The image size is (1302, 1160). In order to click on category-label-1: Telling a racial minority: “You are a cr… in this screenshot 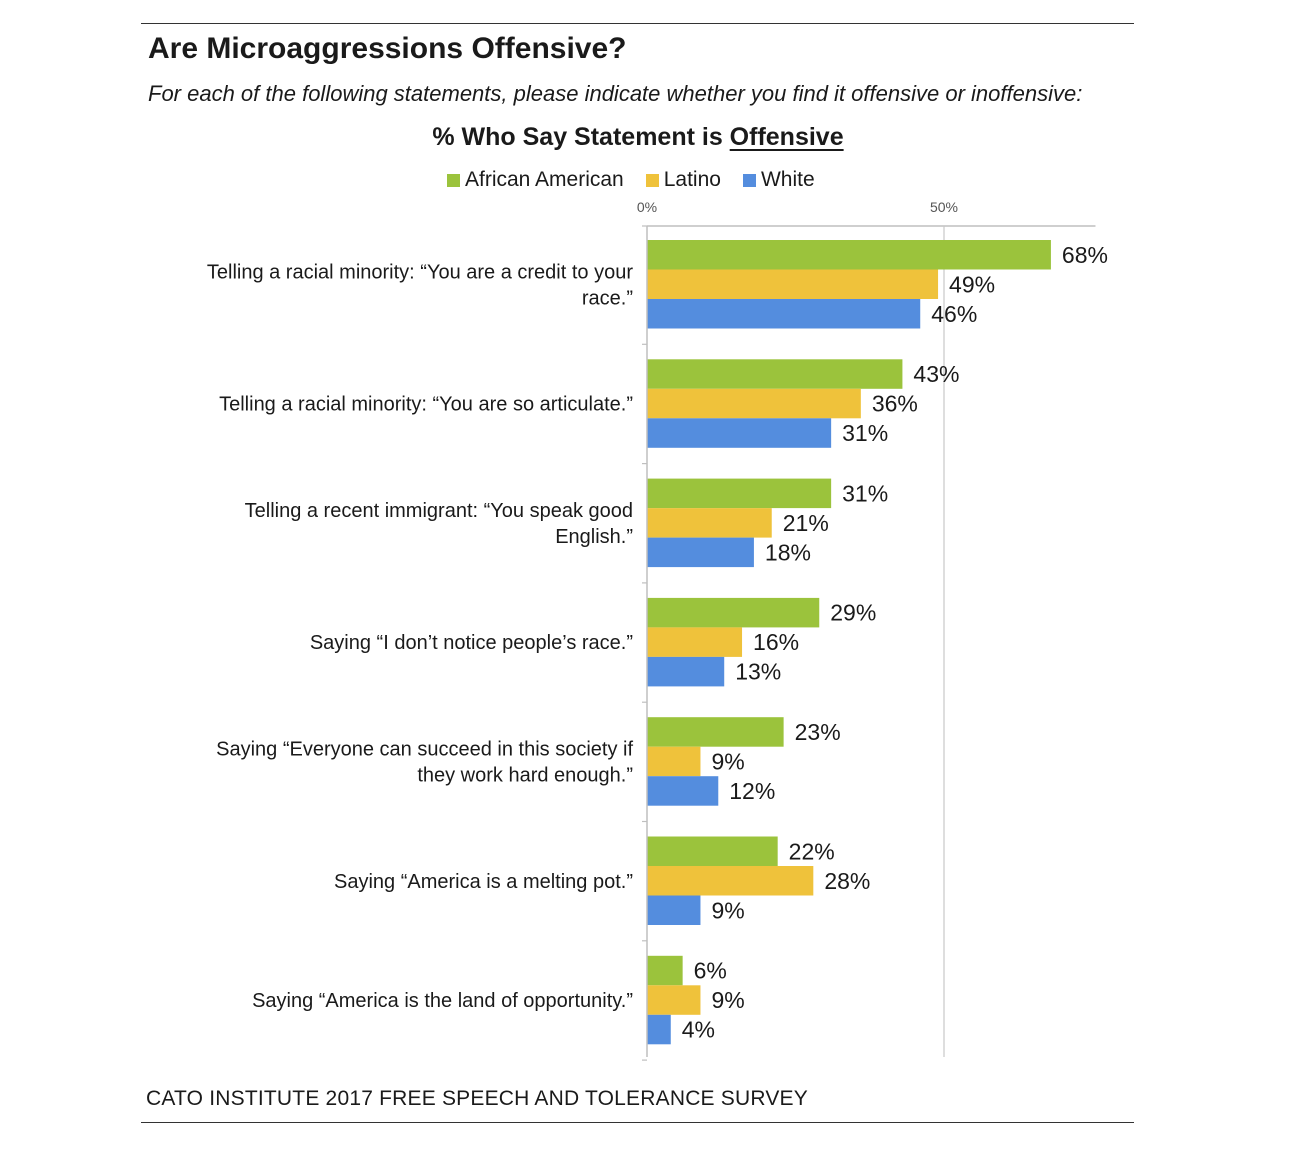, I will do `click(420, 285)`.